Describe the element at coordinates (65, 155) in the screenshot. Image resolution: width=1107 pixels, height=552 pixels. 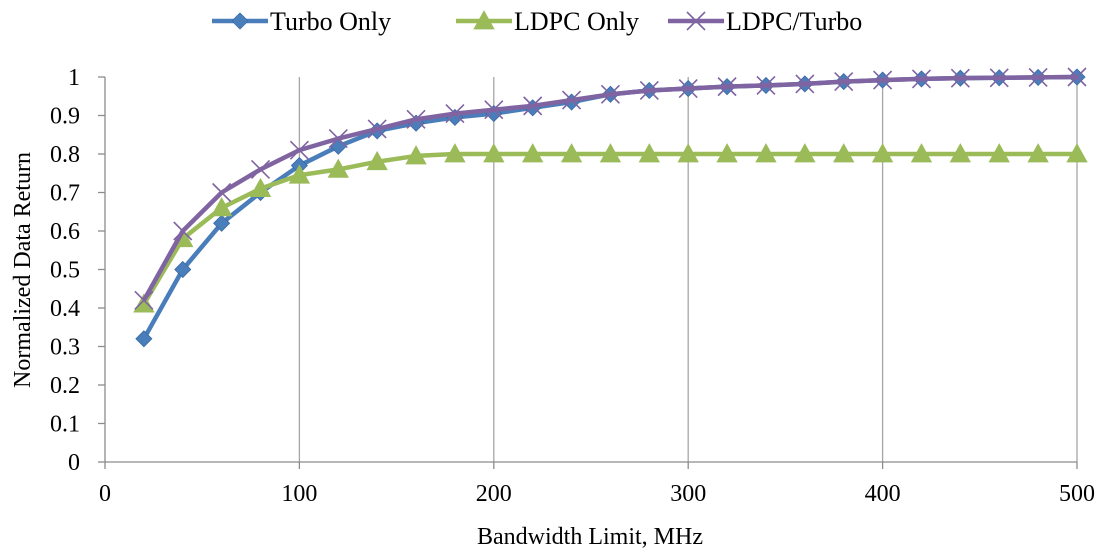
I see `y-tick-label: 0.8` at that location.